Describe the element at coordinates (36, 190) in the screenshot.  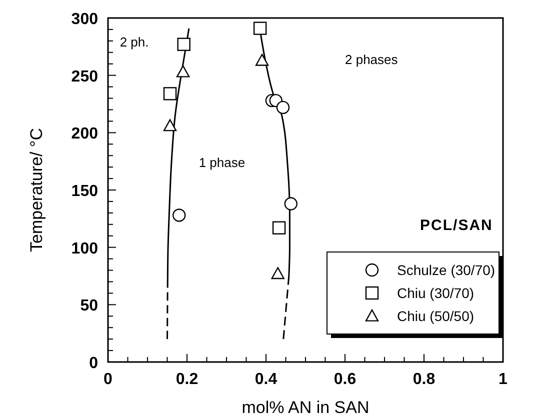
I see `y-axis-title: Temperature/ °C` at that location.